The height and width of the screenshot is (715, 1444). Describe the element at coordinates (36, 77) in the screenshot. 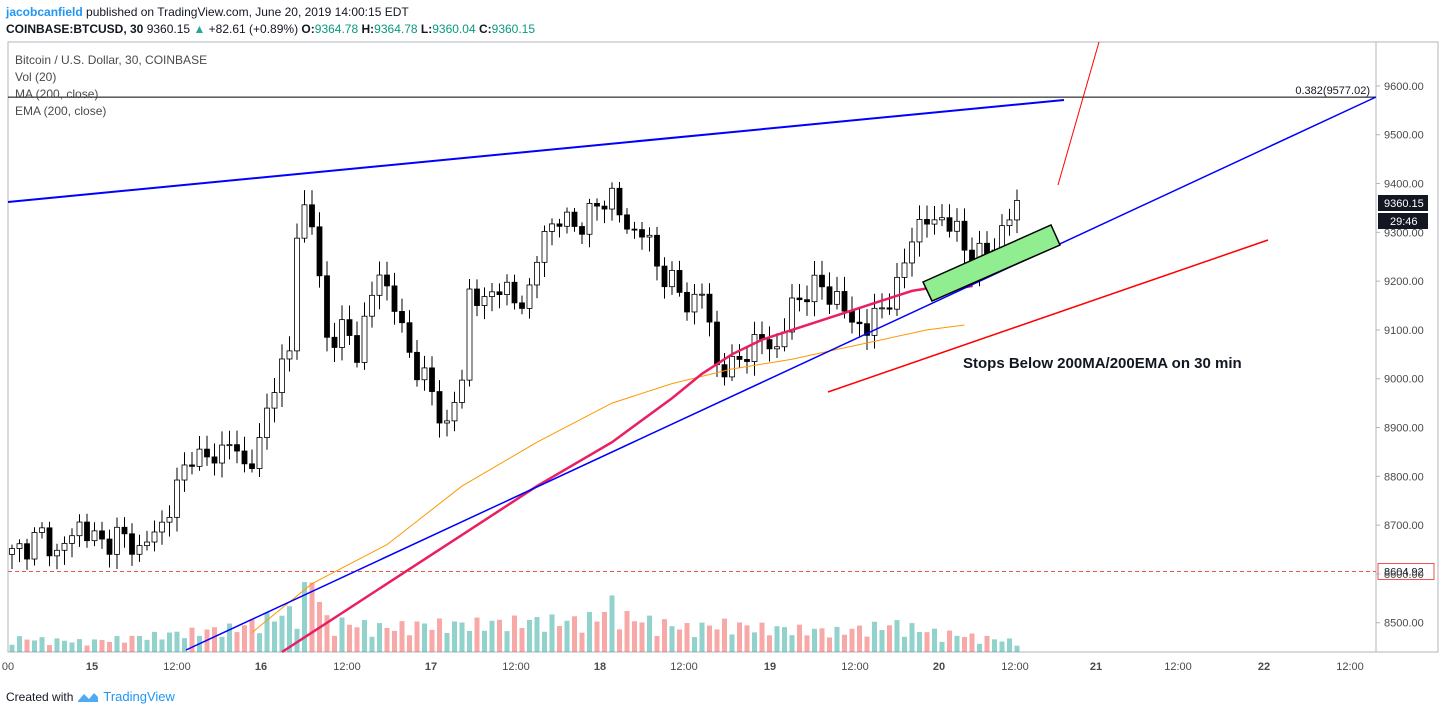

I see `legend-vol: Vol (20)` at that location.